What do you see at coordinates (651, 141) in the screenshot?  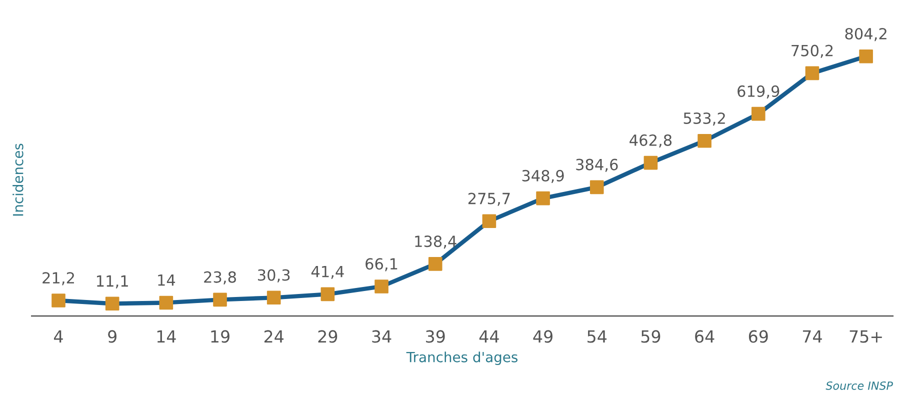 I see `data-label: 462,8` at bounding box center [651, 141].